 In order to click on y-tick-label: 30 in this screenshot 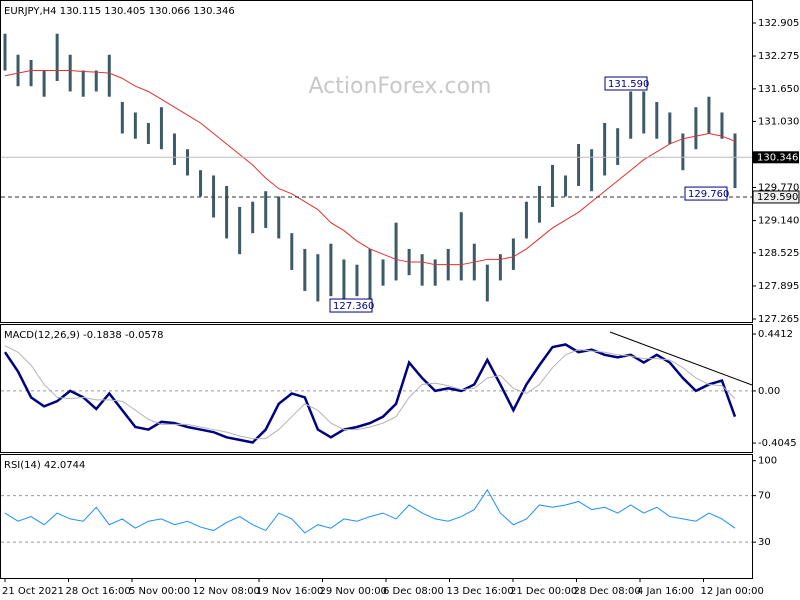, I will do `click(764, 542)`.